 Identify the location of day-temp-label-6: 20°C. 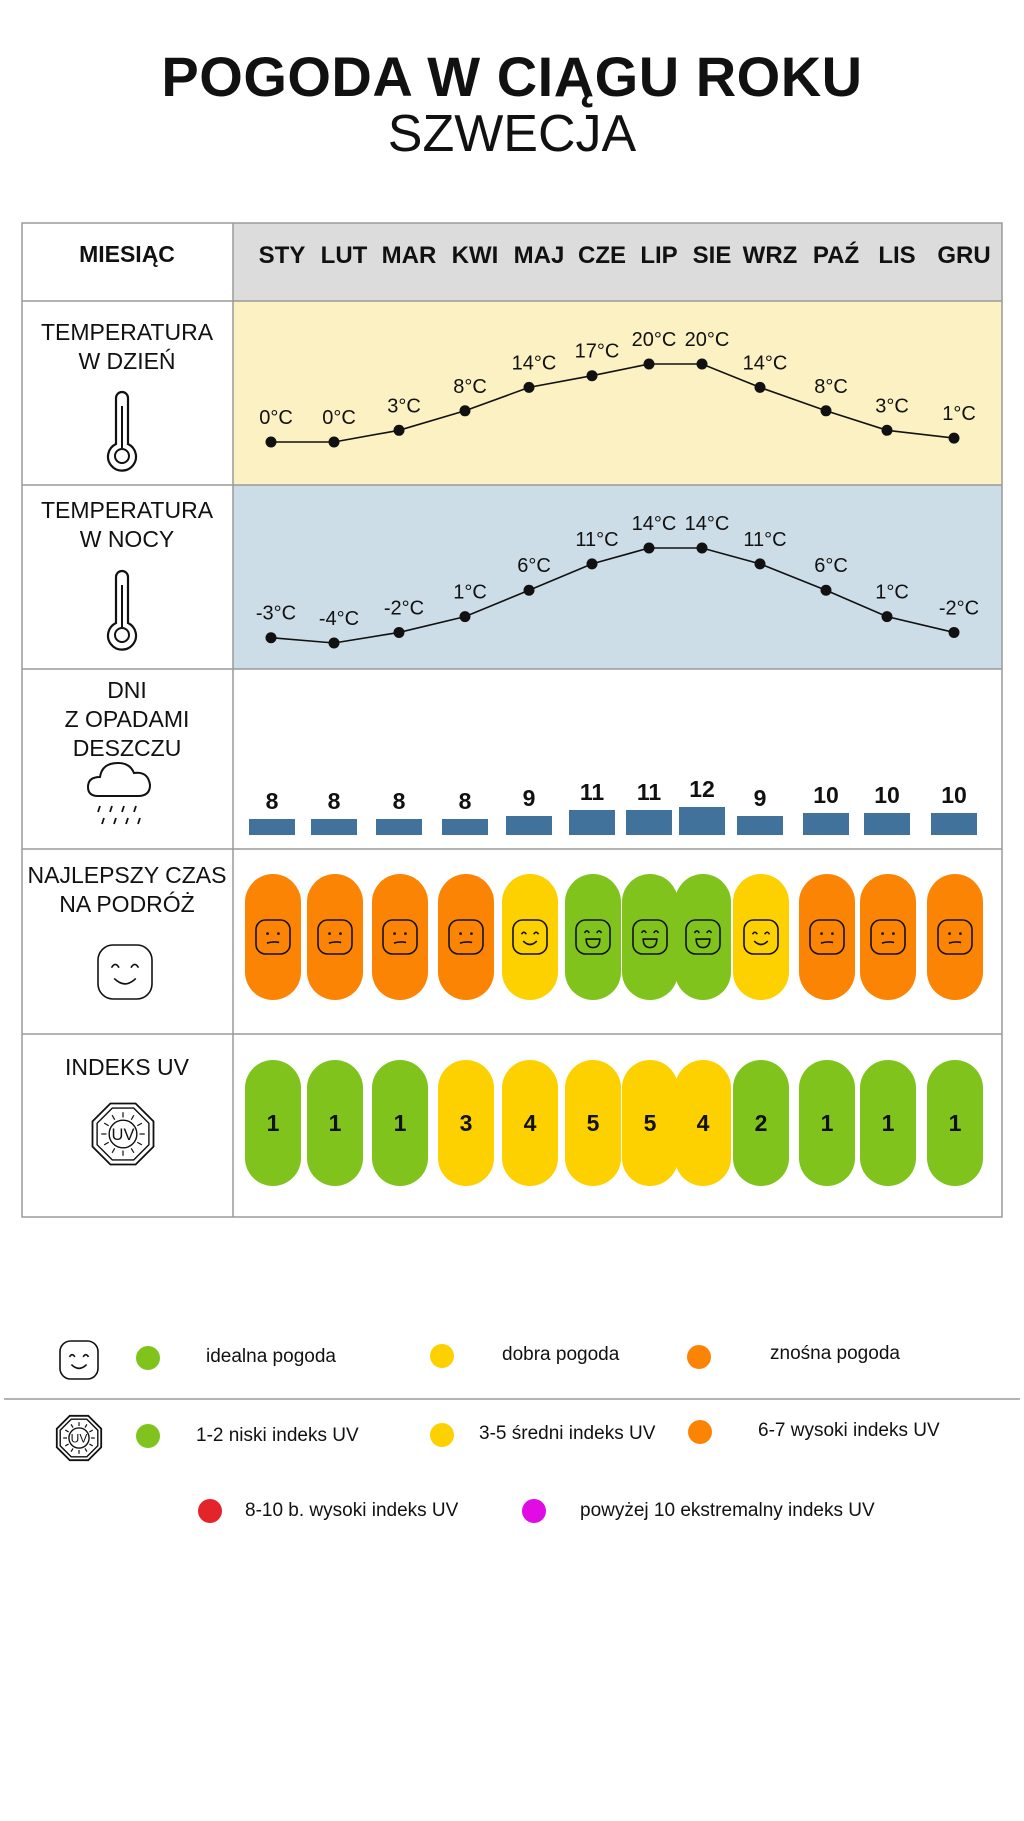
(654, 340).